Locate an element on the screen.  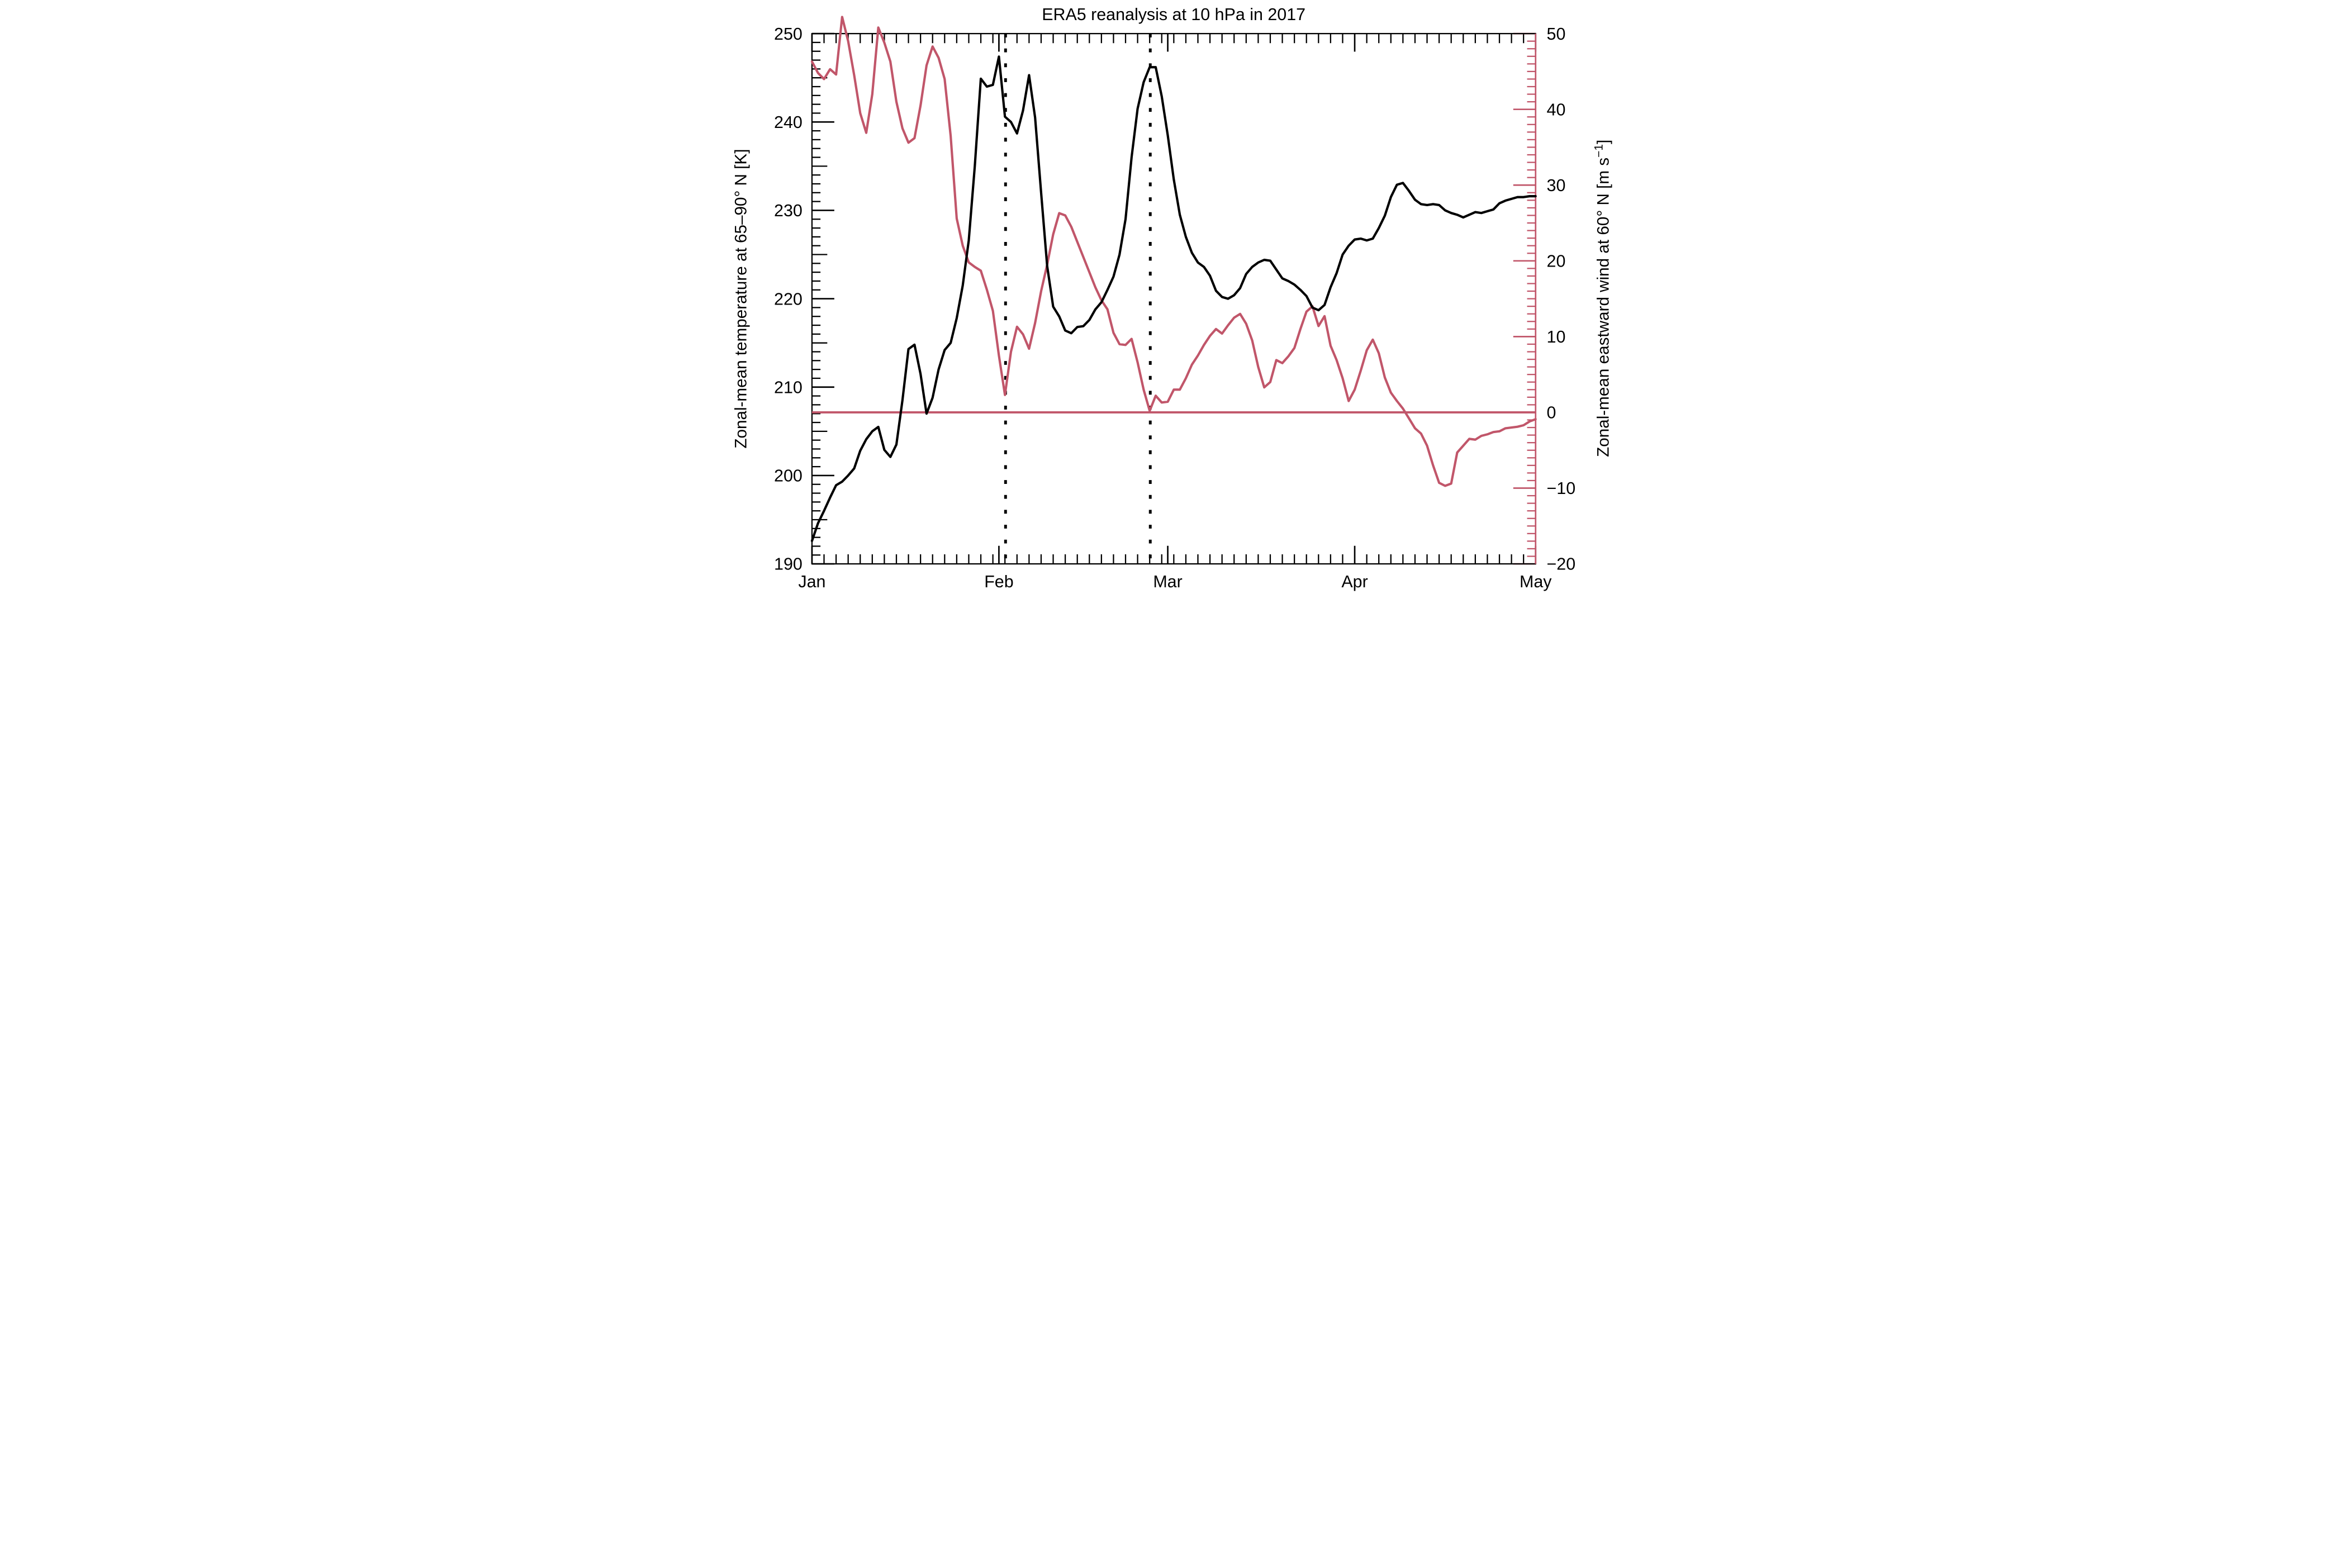
chart-background is located at coordinates (1175, 298).